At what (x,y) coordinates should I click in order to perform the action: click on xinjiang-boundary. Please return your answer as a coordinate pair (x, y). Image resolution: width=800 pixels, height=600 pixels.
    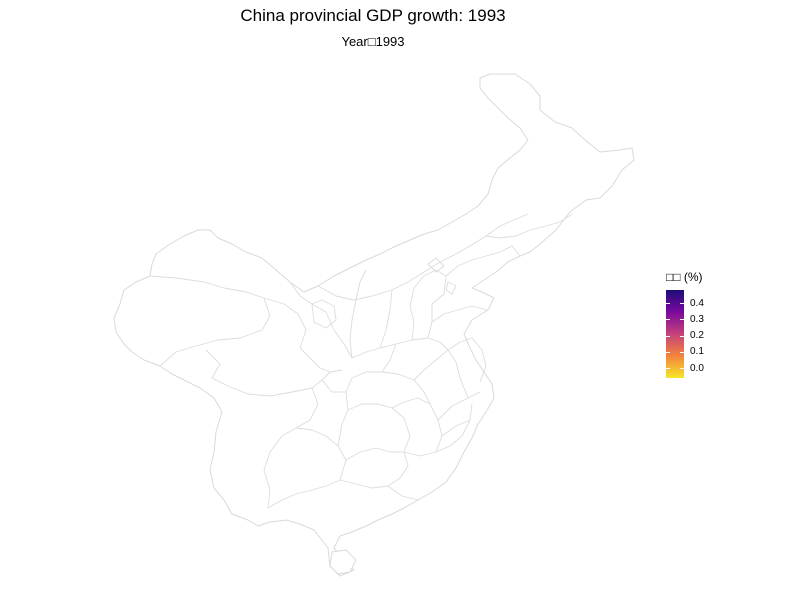
    Looking at the image, I should click on (210, 321).